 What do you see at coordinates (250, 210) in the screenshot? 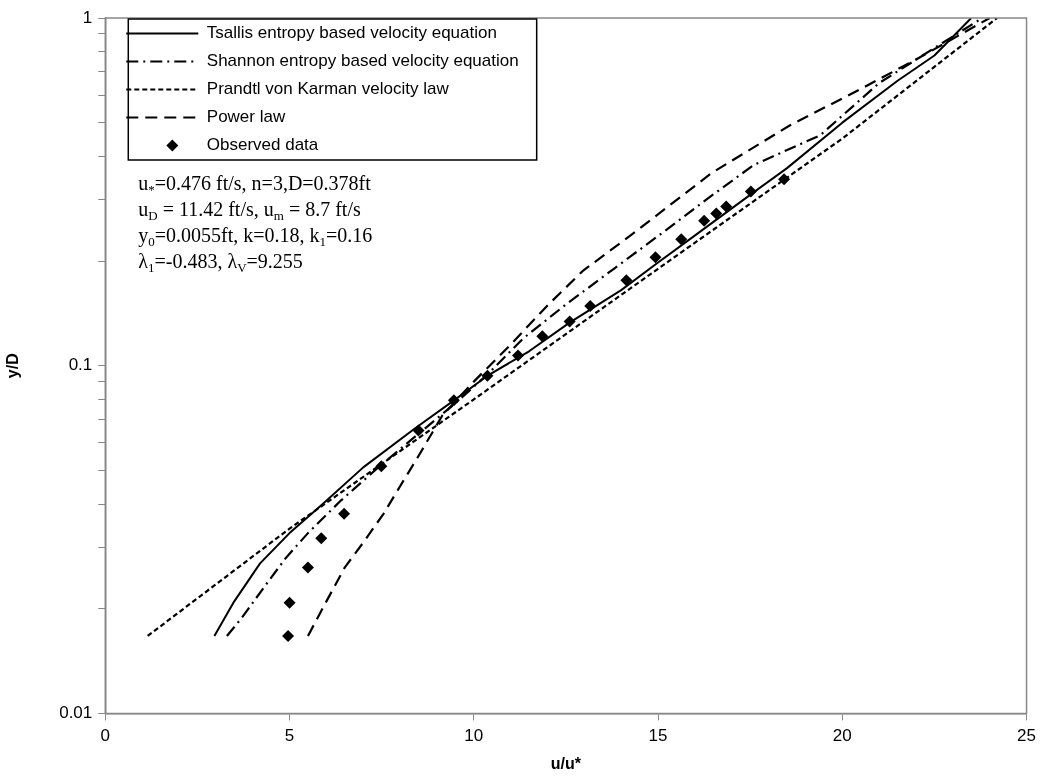
I see `annotation: u$_{D}$ = 11.42 ft/s, u$_{m}$ = 8.7 ft/s` at bounding box center [250, 210].